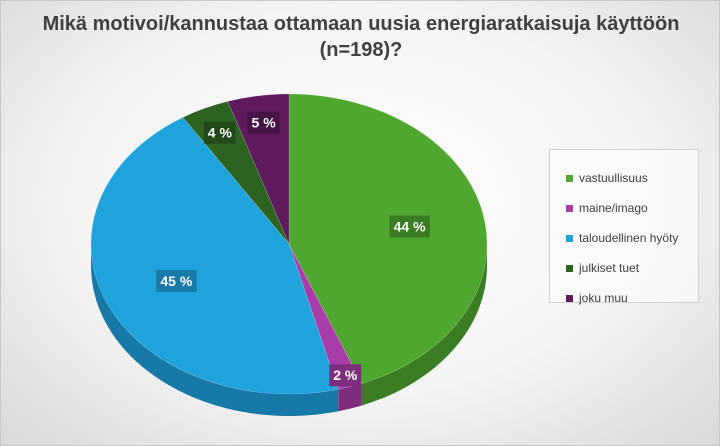 This screenshot has height=446, width=720. I want to click on pie-side-taloudellinen-hy-ty, so click(215, 330).